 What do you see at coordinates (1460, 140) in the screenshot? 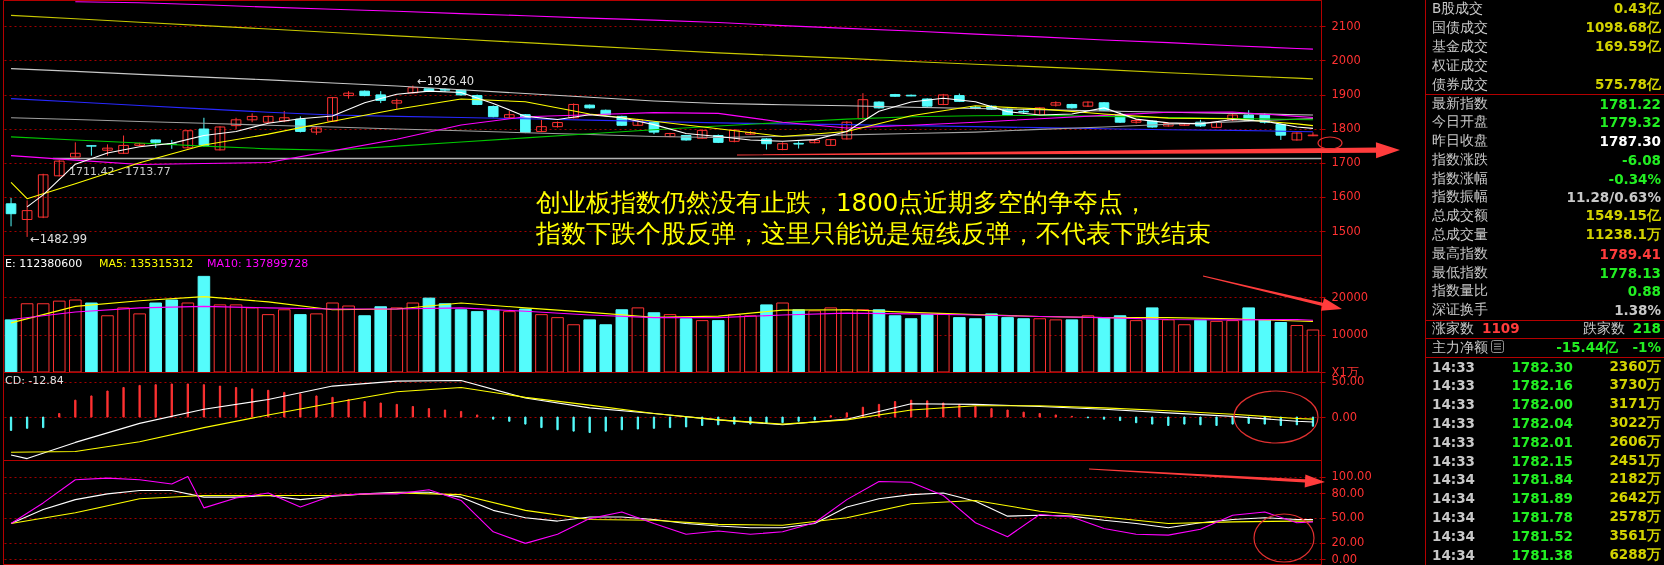
I see `text: 昨日收盘` at bounding box center [1460, 140].